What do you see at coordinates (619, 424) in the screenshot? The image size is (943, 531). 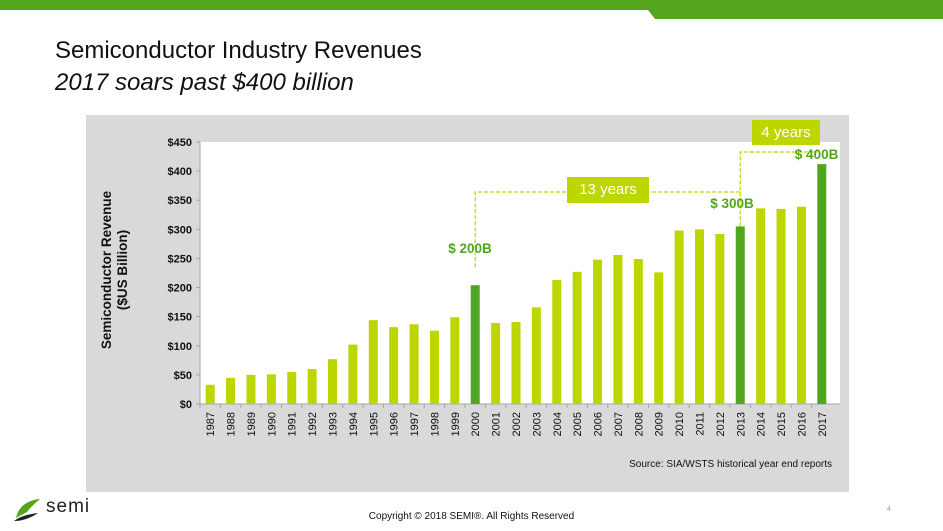 I see `x-tick-label: 2007` at bounding box center [619, 424].